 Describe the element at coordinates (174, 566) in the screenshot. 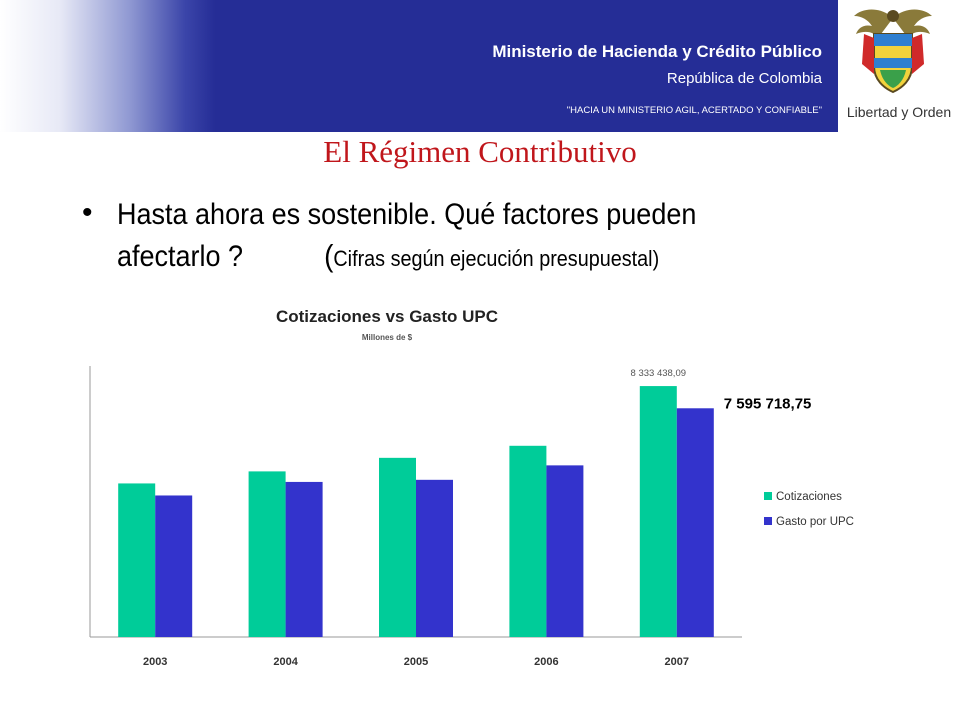

I see `bar-gasto-por-upc-2003` at that location.